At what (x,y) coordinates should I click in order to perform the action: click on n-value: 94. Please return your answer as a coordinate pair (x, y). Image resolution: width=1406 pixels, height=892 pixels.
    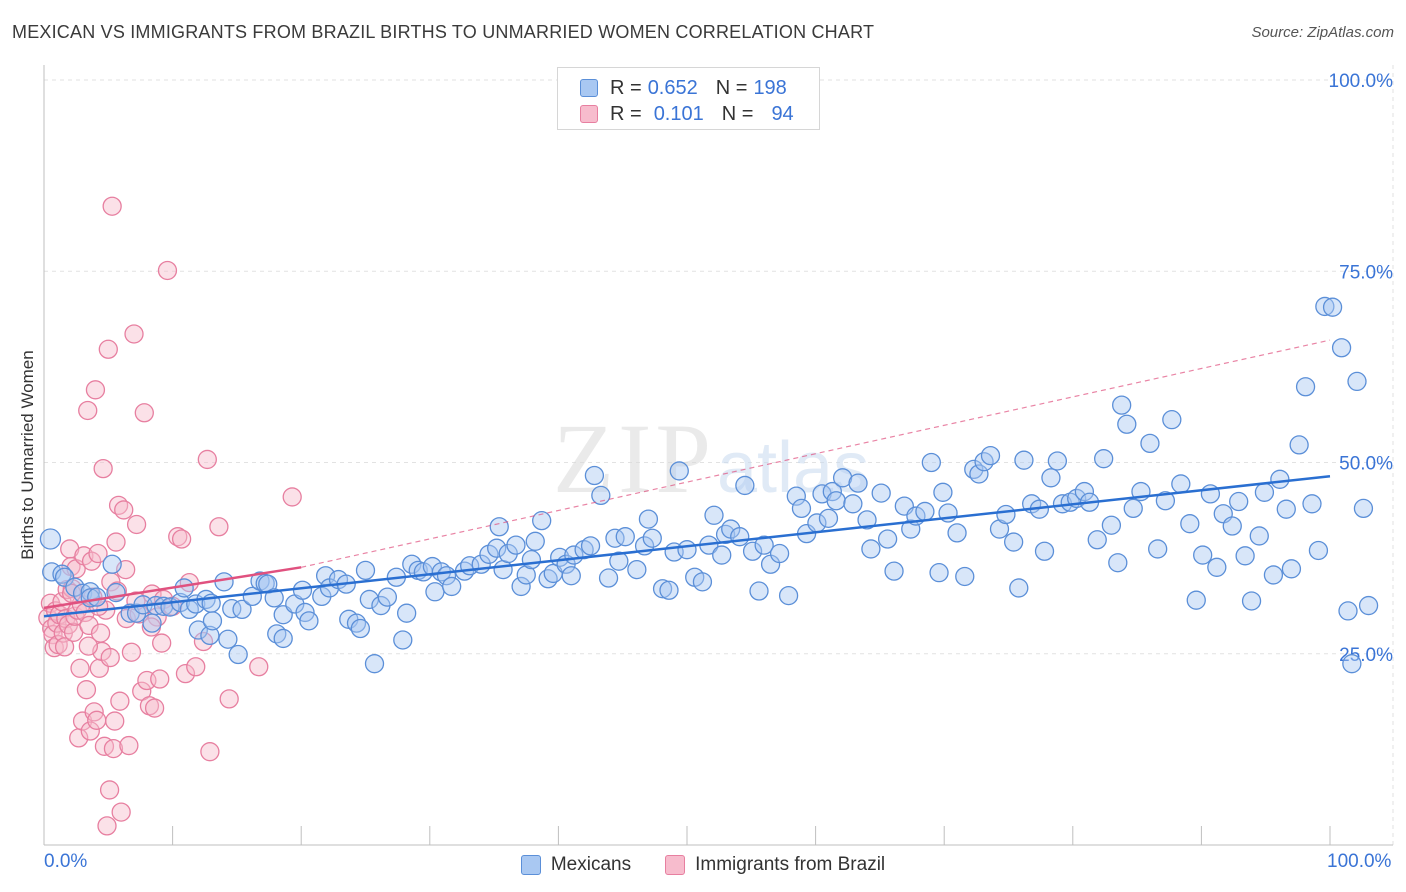
    Looking at the image, I should click on (782, 113).